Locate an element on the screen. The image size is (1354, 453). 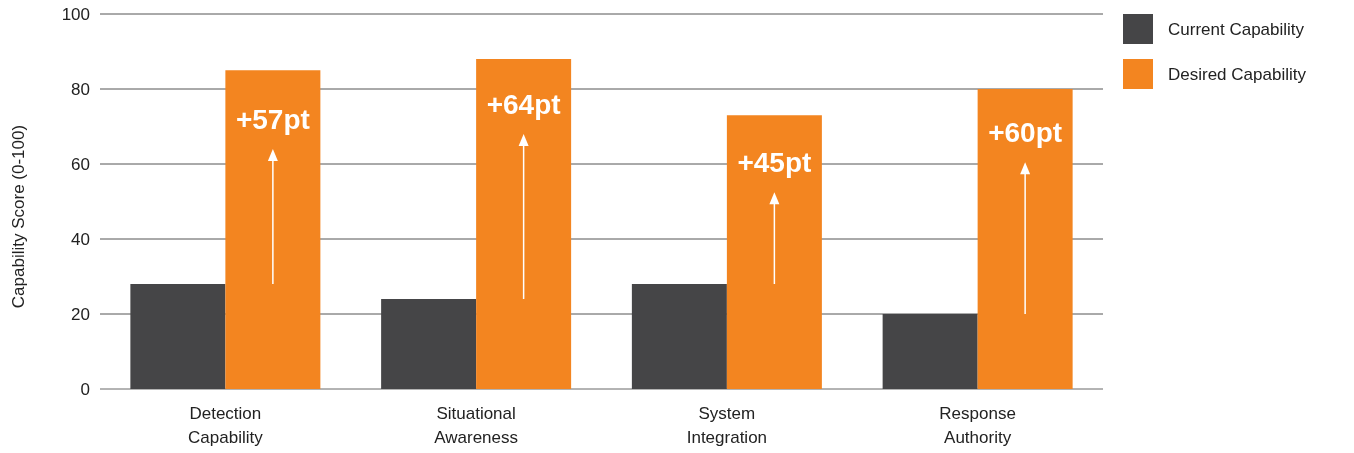
y-axis-title: Capability Score (0-100) is located at coordinates (18, 216).